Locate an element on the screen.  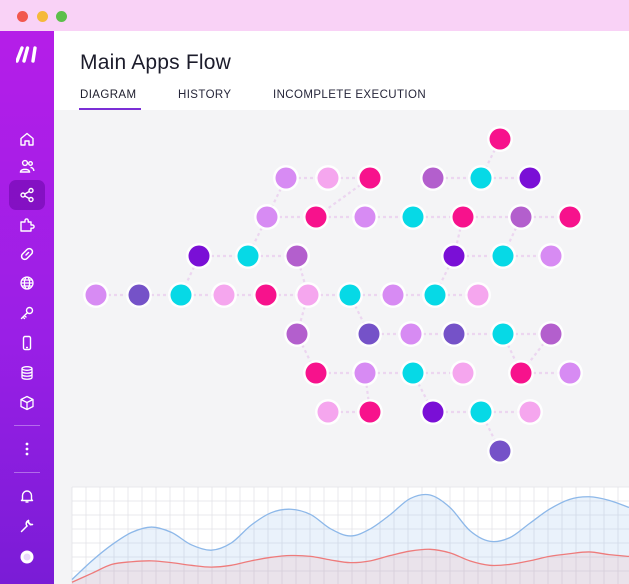
sidebar-item-profile is located at coordinates (27, 557).